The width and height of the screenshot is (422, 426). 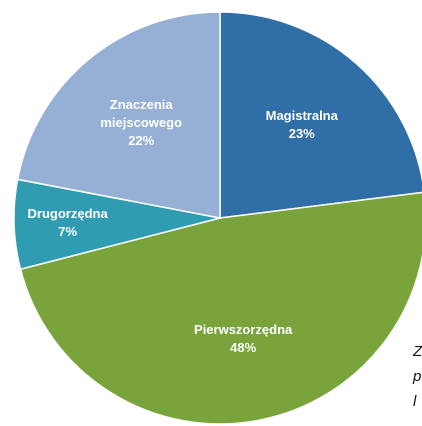 I want to click on value-label: 7%, so click(x=68, y=231).